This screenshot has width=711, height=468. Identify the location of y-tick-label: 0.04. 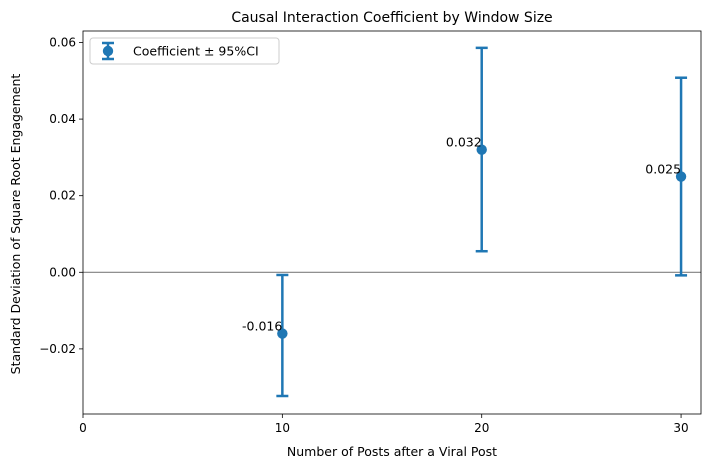
(62, 119).